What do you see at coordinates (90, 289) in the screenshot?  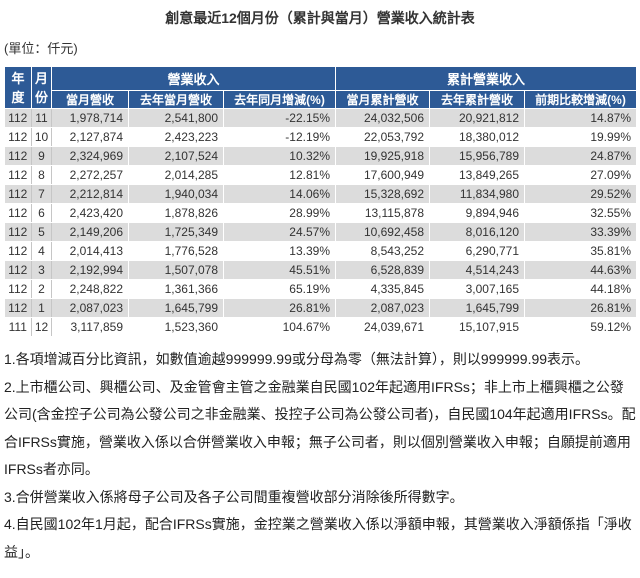 I see `current-month-revenue-cell: 2,248,822` at bounding box center [90, 289].